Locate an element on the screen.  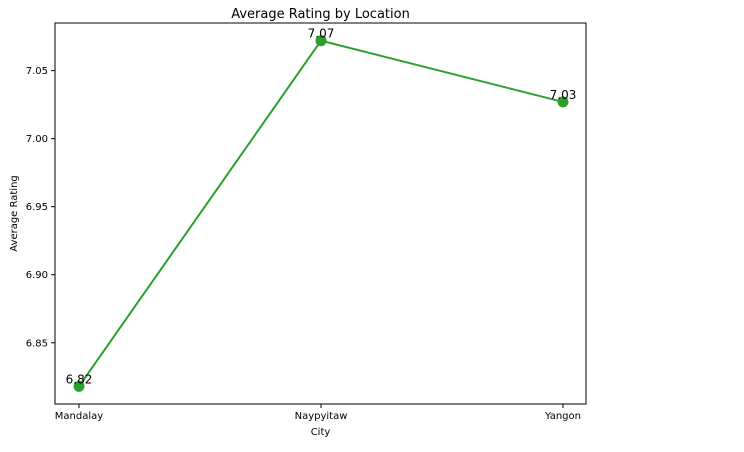
x-axis-label: City is located at coordinates (321, 432).